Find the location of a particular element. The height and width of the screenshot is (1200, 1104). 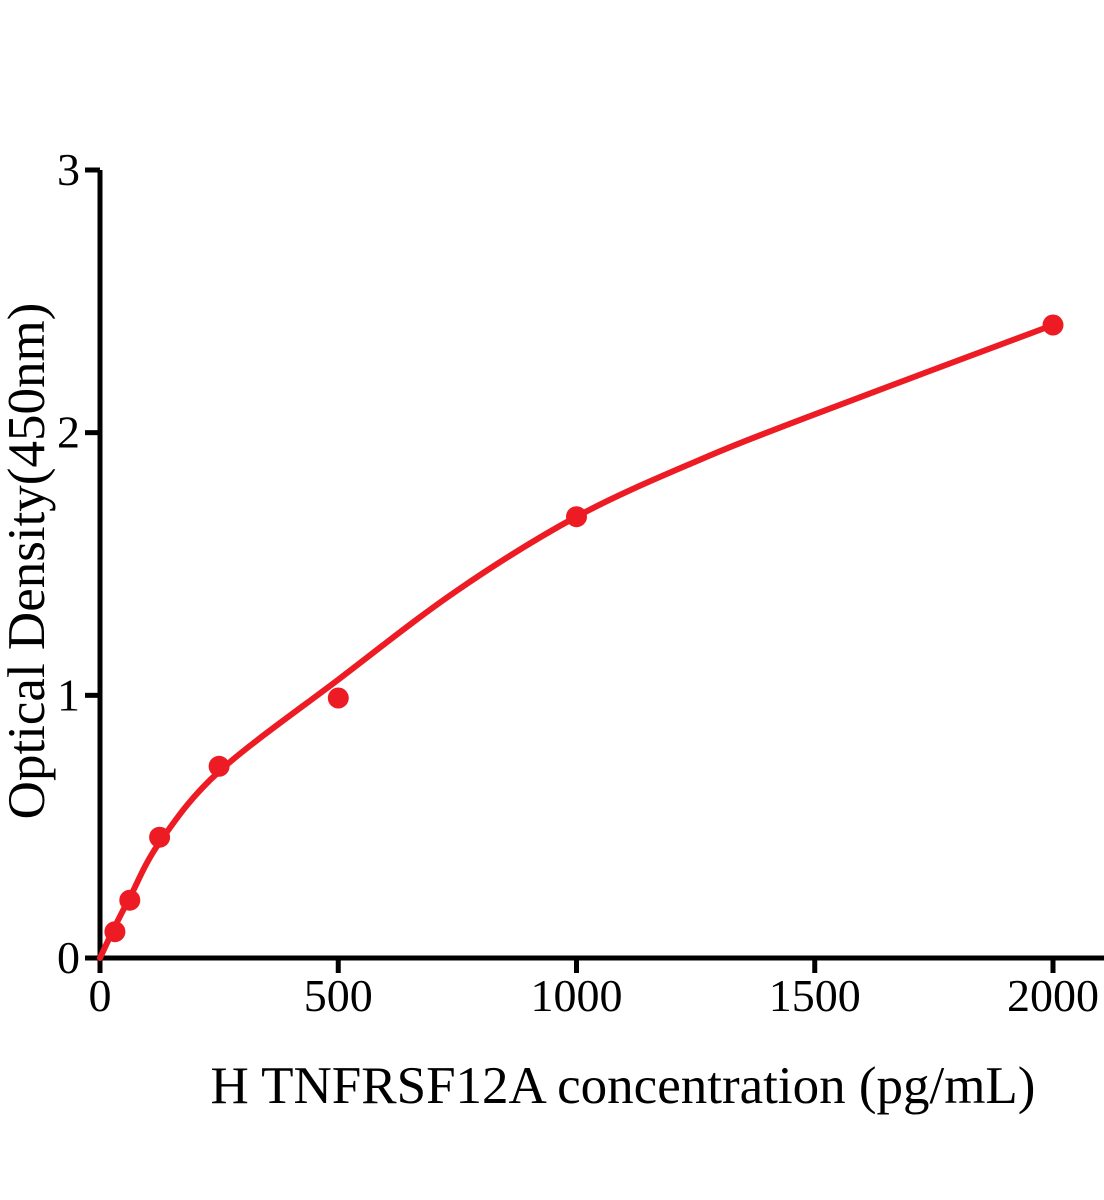

x-tick-label: 1000 is located at coordinates (577, 995).